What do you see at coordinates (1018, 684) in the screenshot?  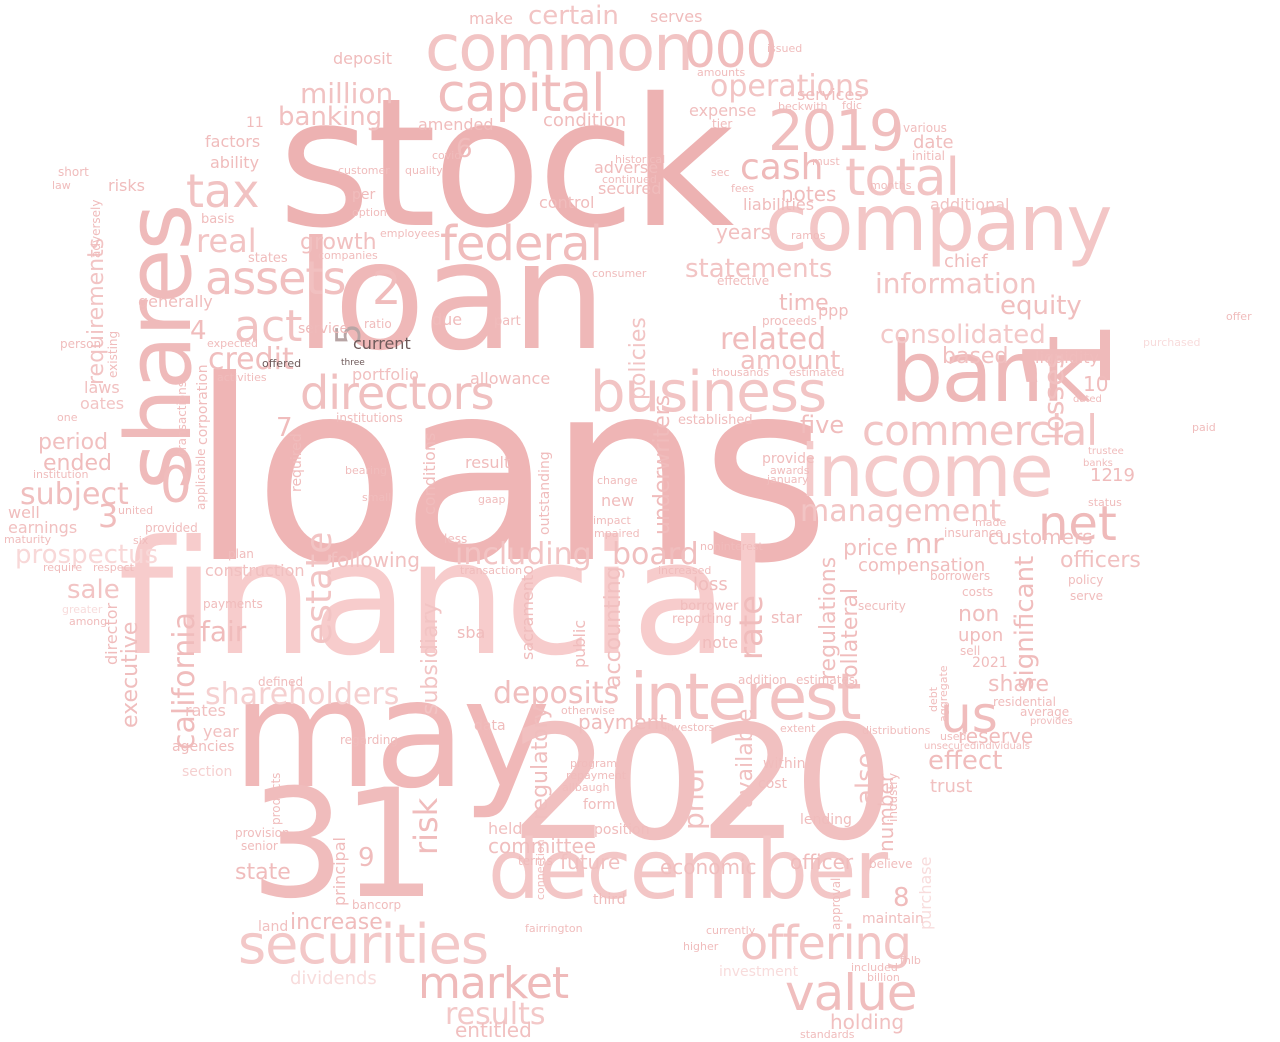 I see `word-share: share` at bounding box center [1018, 684].